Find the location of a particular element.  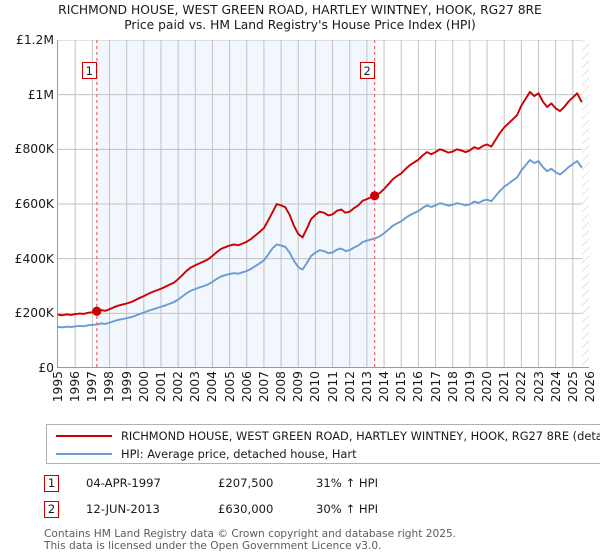

transaction-index-badge: 1 is located at coordinates (51, 483).